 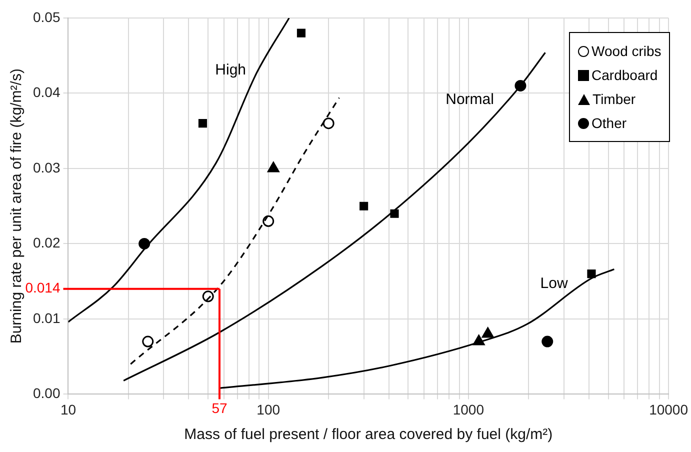 I want to click on x-tick-label: 10000, so click(x=668, y=409).